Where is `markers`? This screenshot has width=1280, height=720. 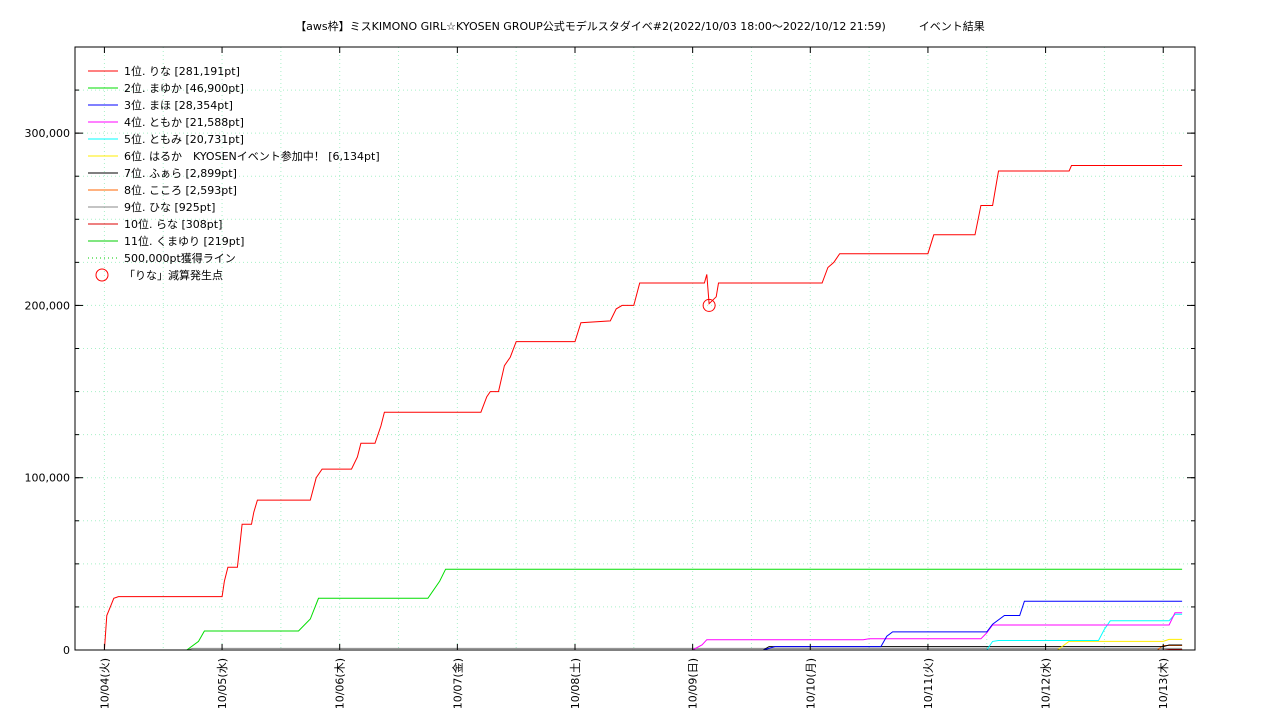
markers is located at coordinates (709, 305).